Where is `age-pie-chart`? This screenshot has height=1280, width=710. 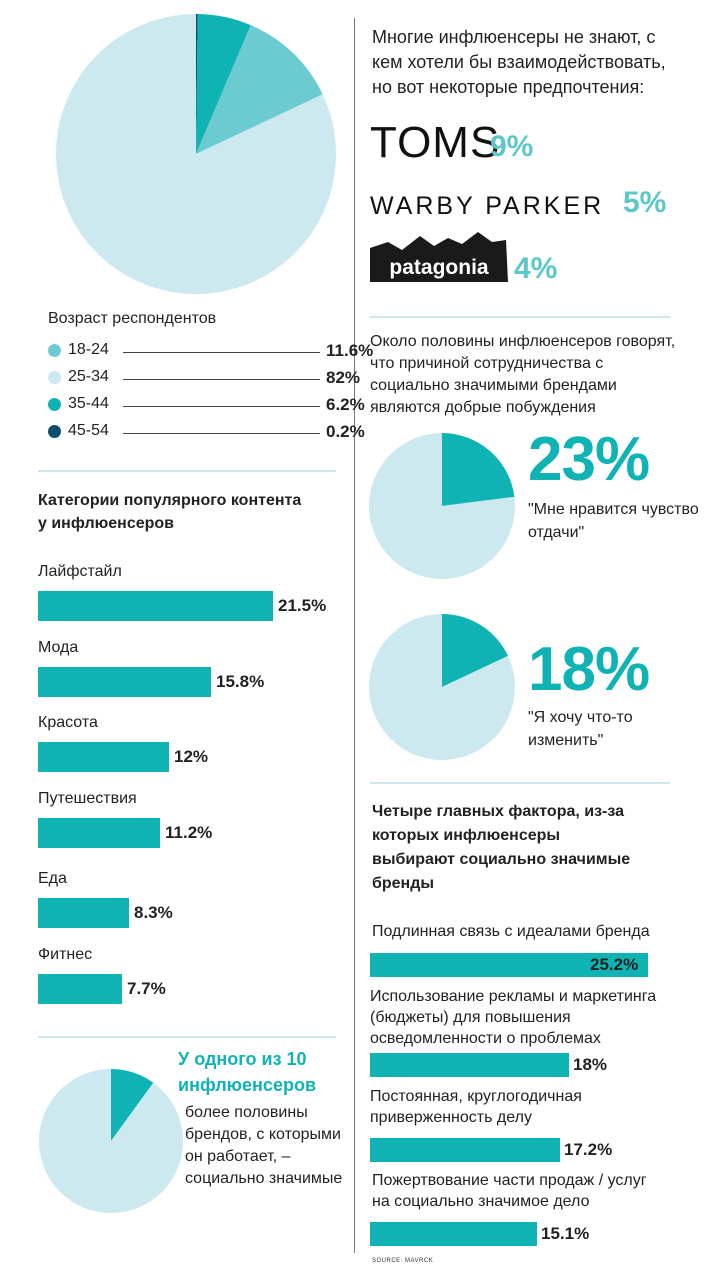
age-pie-chart is located at coordinates (195, 154).